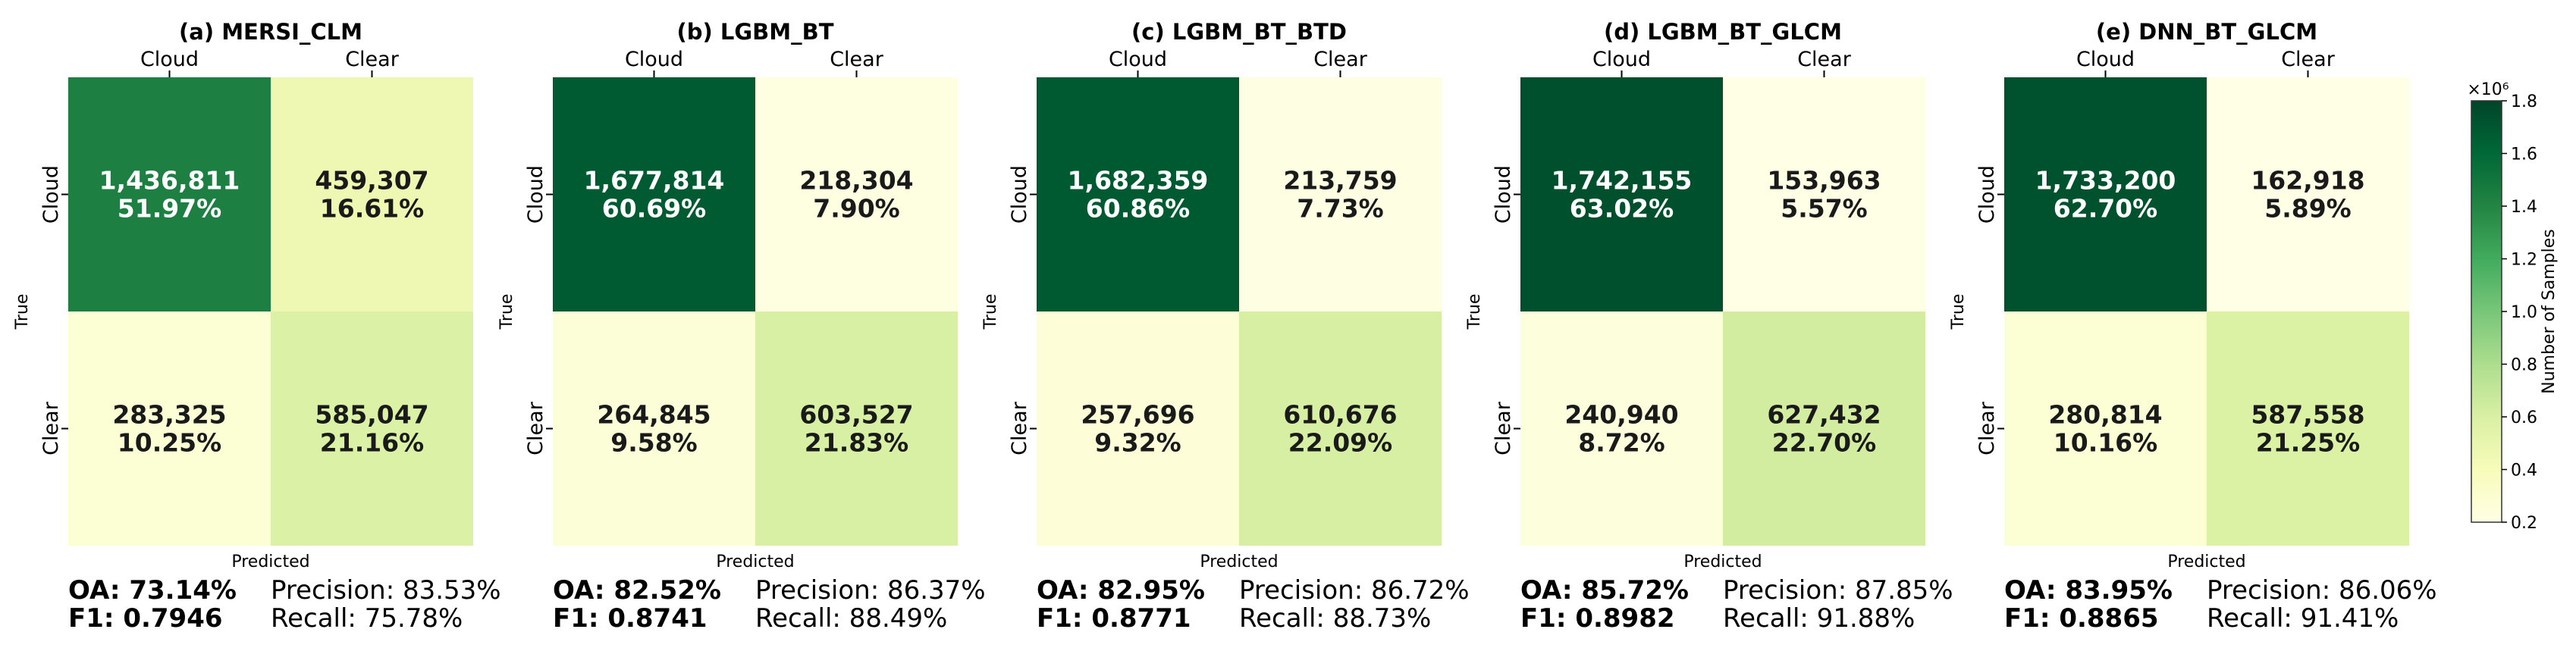  What do you see at coordinates (372, 209) in the screenshot?
I see `cell-percent-label: 16.61%` at bounding box center [372, 209].